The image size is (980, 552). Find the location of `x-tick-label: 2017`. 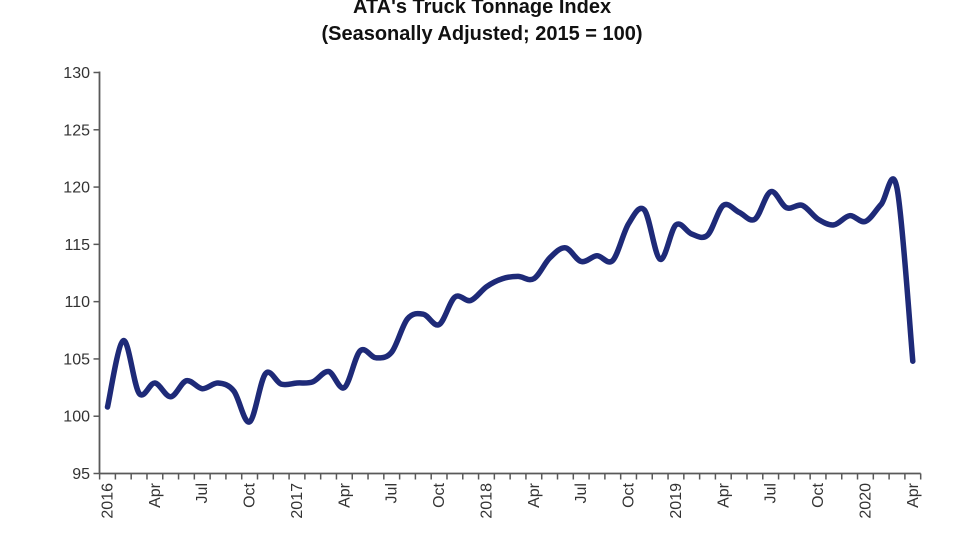

x-tick-label: 2017 is located at coordinates (297, 501).